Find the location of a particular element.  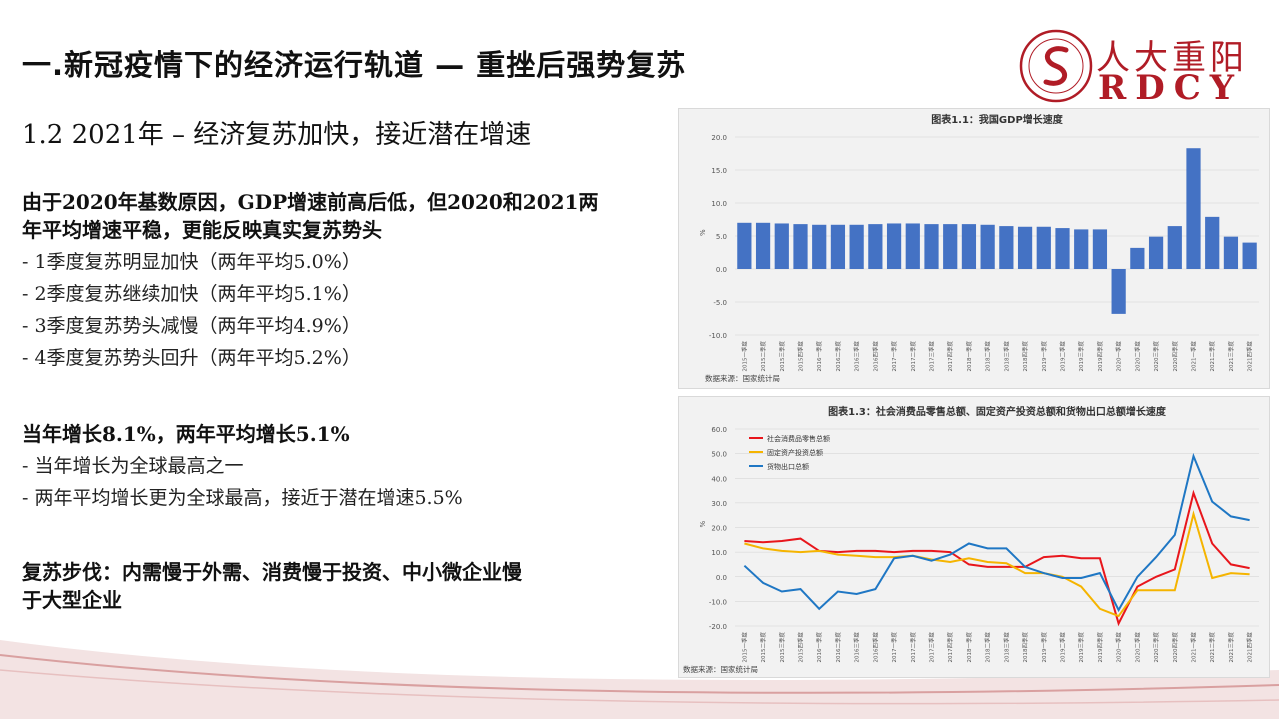

gdp-lead-line2: 年平均增速平稳，更能反映真实复苏势头 is located at coordinates (202, 230).